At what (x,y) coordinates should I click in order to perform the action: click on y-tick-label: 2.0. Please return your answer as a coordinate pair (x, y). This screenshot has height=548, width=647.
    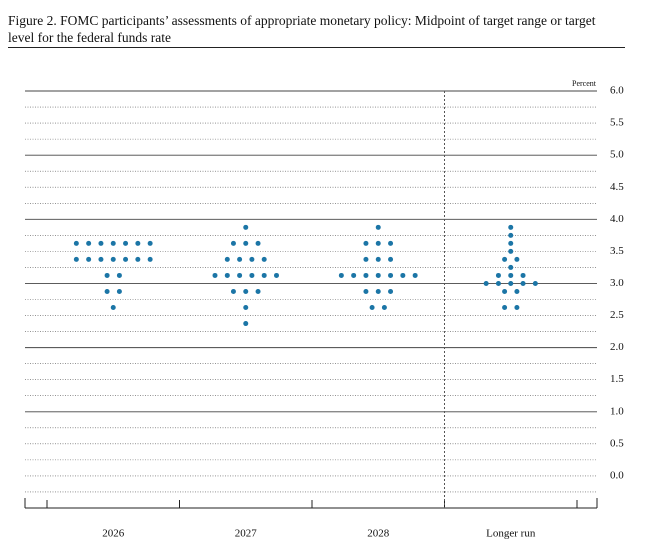
    Looking at the image, I should click on (617, 347).